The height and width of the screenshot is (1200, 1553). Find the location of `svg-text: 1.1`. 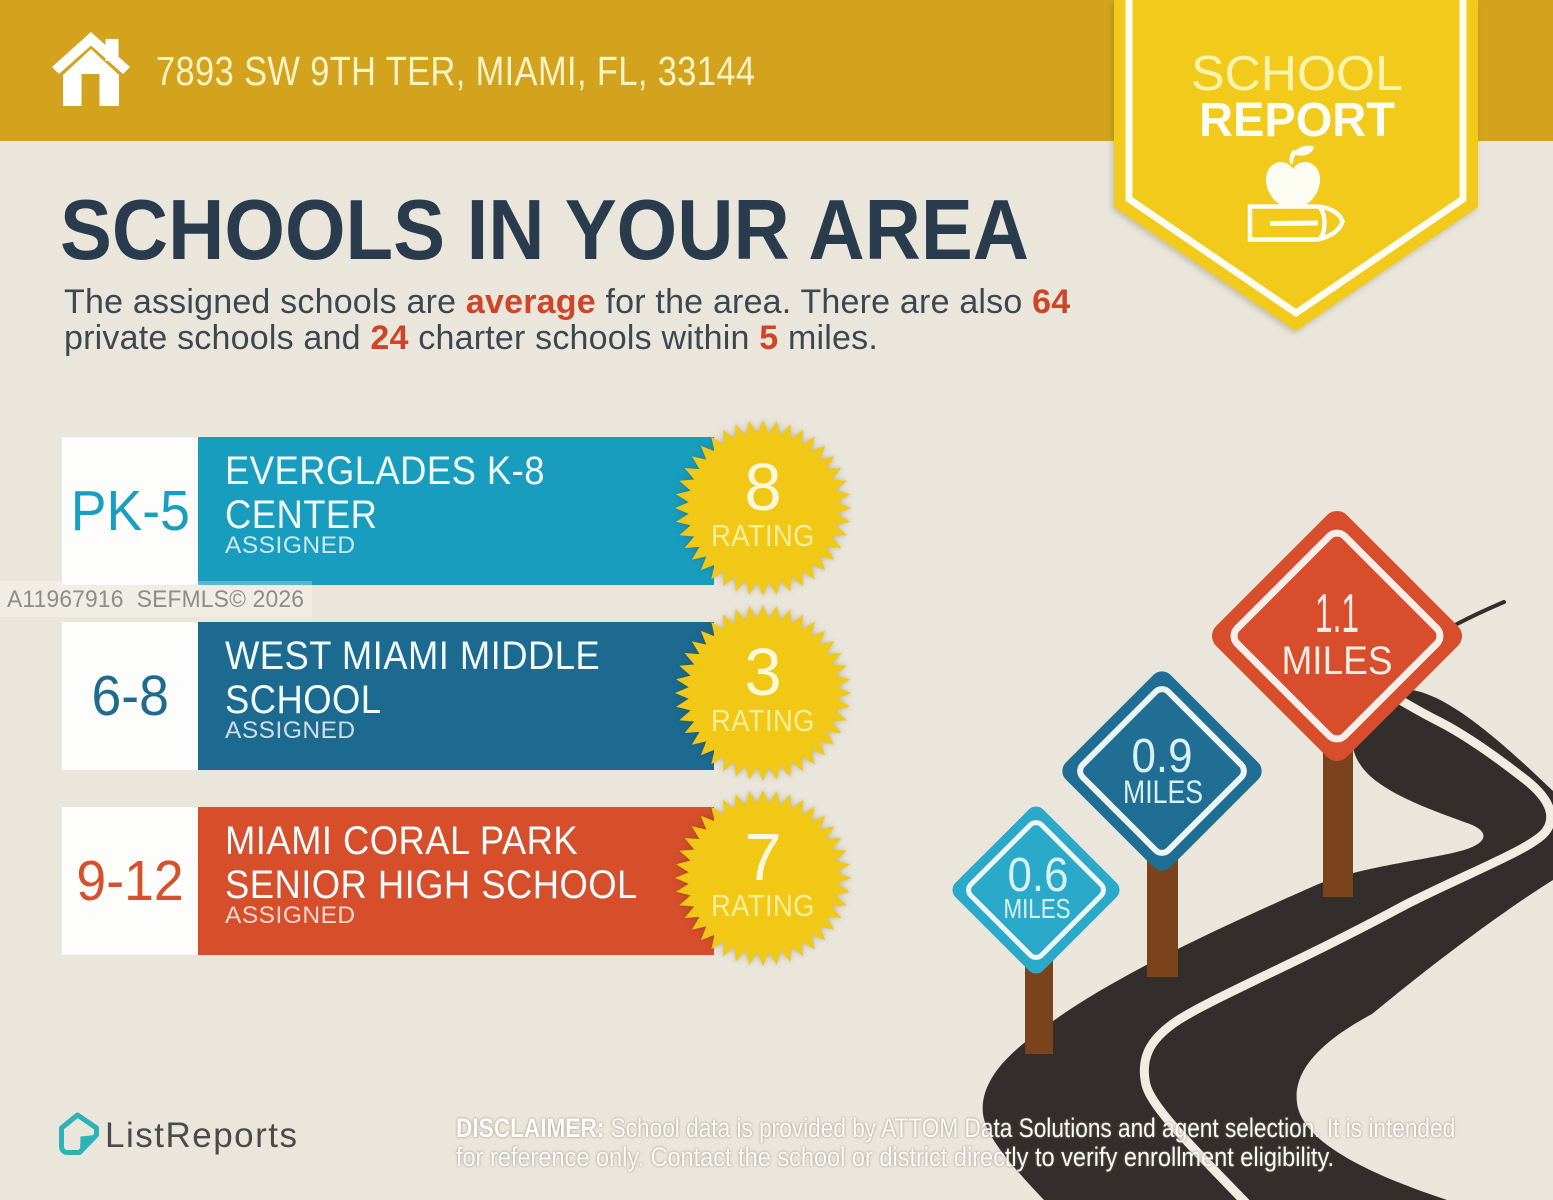

svg-text: 1.1 is located at coordinates (1337, 613).